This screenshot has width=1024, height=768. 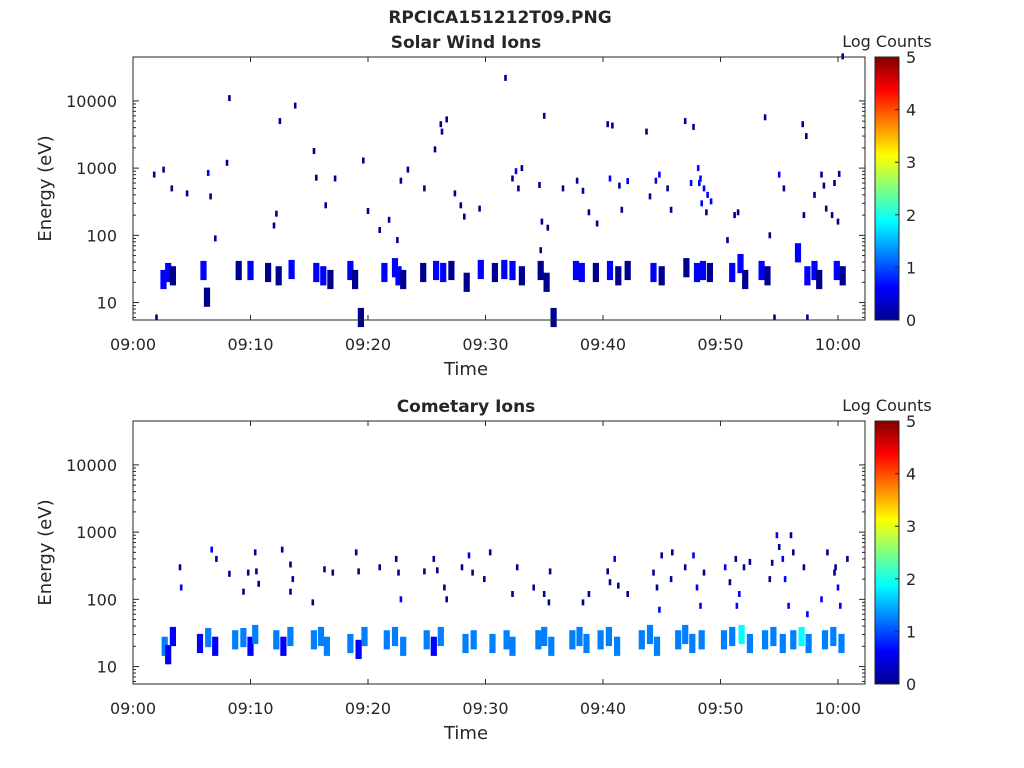 I want to click on x-tick-label: 10:00, so click(x=838, y=708).